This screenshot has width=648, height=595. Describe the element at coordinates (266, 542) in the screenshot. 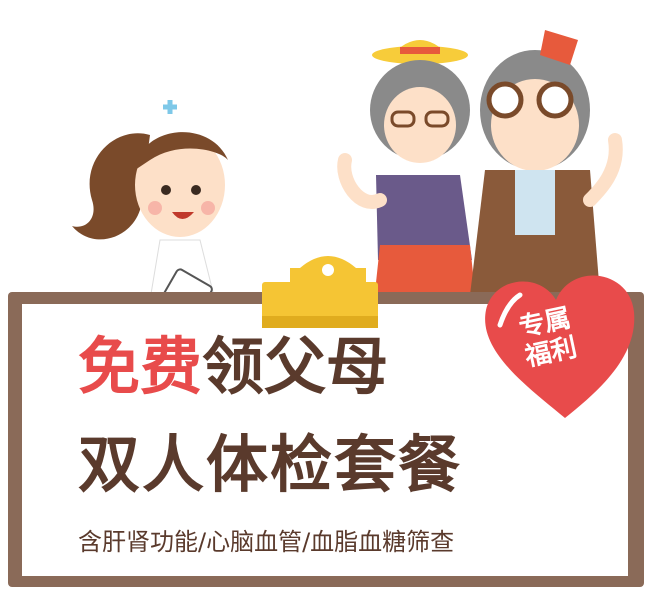

I see `subline: 含肝肾功能/心脑血管/血脂血糖筛查` at that location.